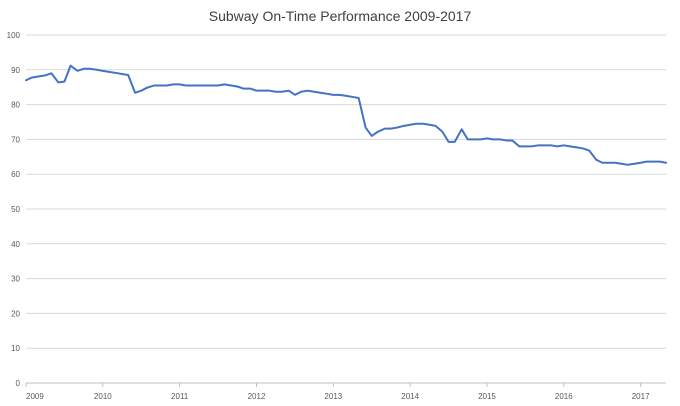 The image size is (680, 406). Describe the element at coordinates (15, 348) in the screenshot. I see `y-tick-label: 10` at that location.